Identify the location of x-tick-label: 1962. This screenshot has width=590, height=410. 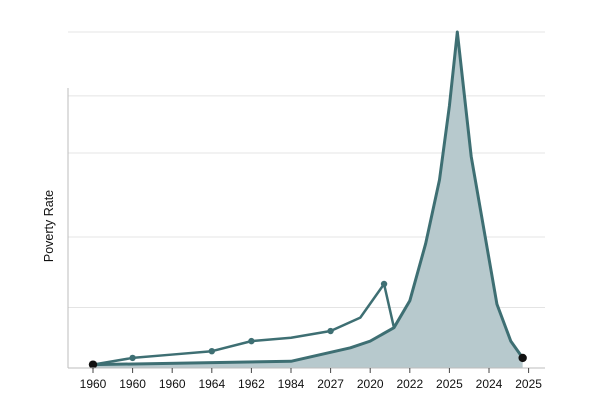
(251, 384).